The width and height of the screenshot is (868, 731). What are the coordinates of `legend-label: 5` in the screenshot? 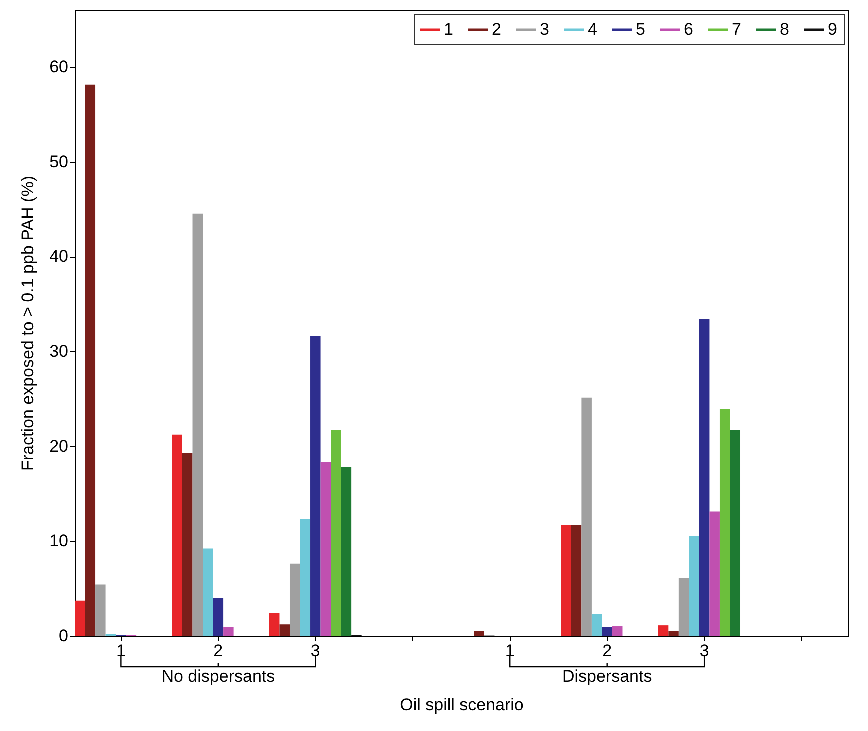 It's located at (641, 29).